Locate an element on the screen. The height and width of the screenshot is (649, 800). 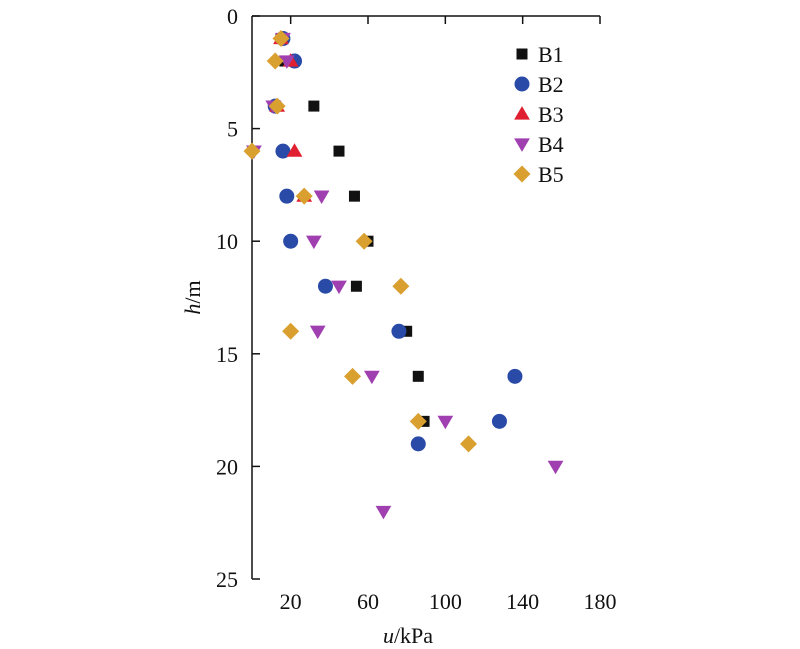
legend-item-b1: B1 is located at coordinates (540, 54).